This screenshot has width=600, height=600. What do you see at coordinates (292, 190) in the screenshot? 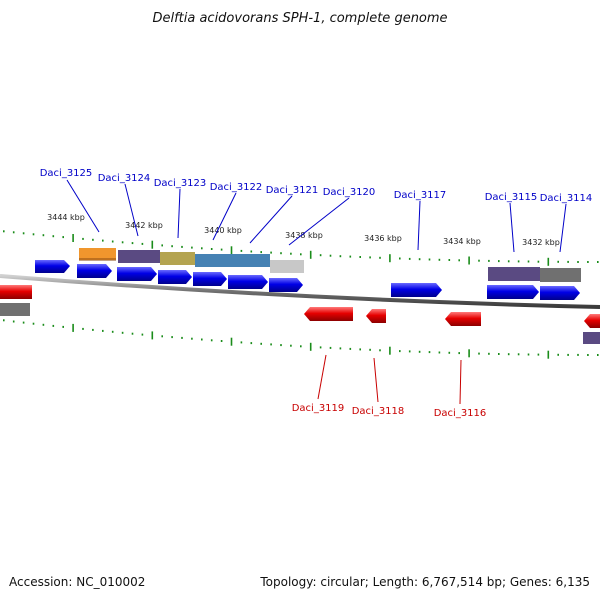
I see `gene-label: Daci_3121` at bounding box center [292, 190].